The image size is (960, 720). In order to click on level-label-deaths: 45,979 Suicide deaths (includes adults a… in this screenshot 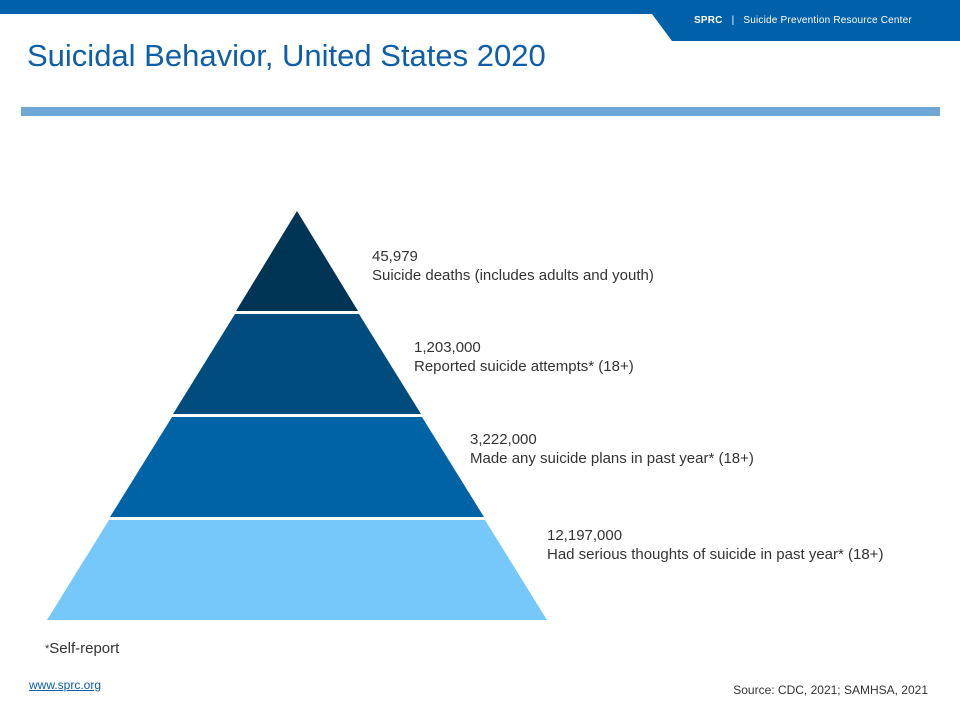, I will do `click(513, 266)`.